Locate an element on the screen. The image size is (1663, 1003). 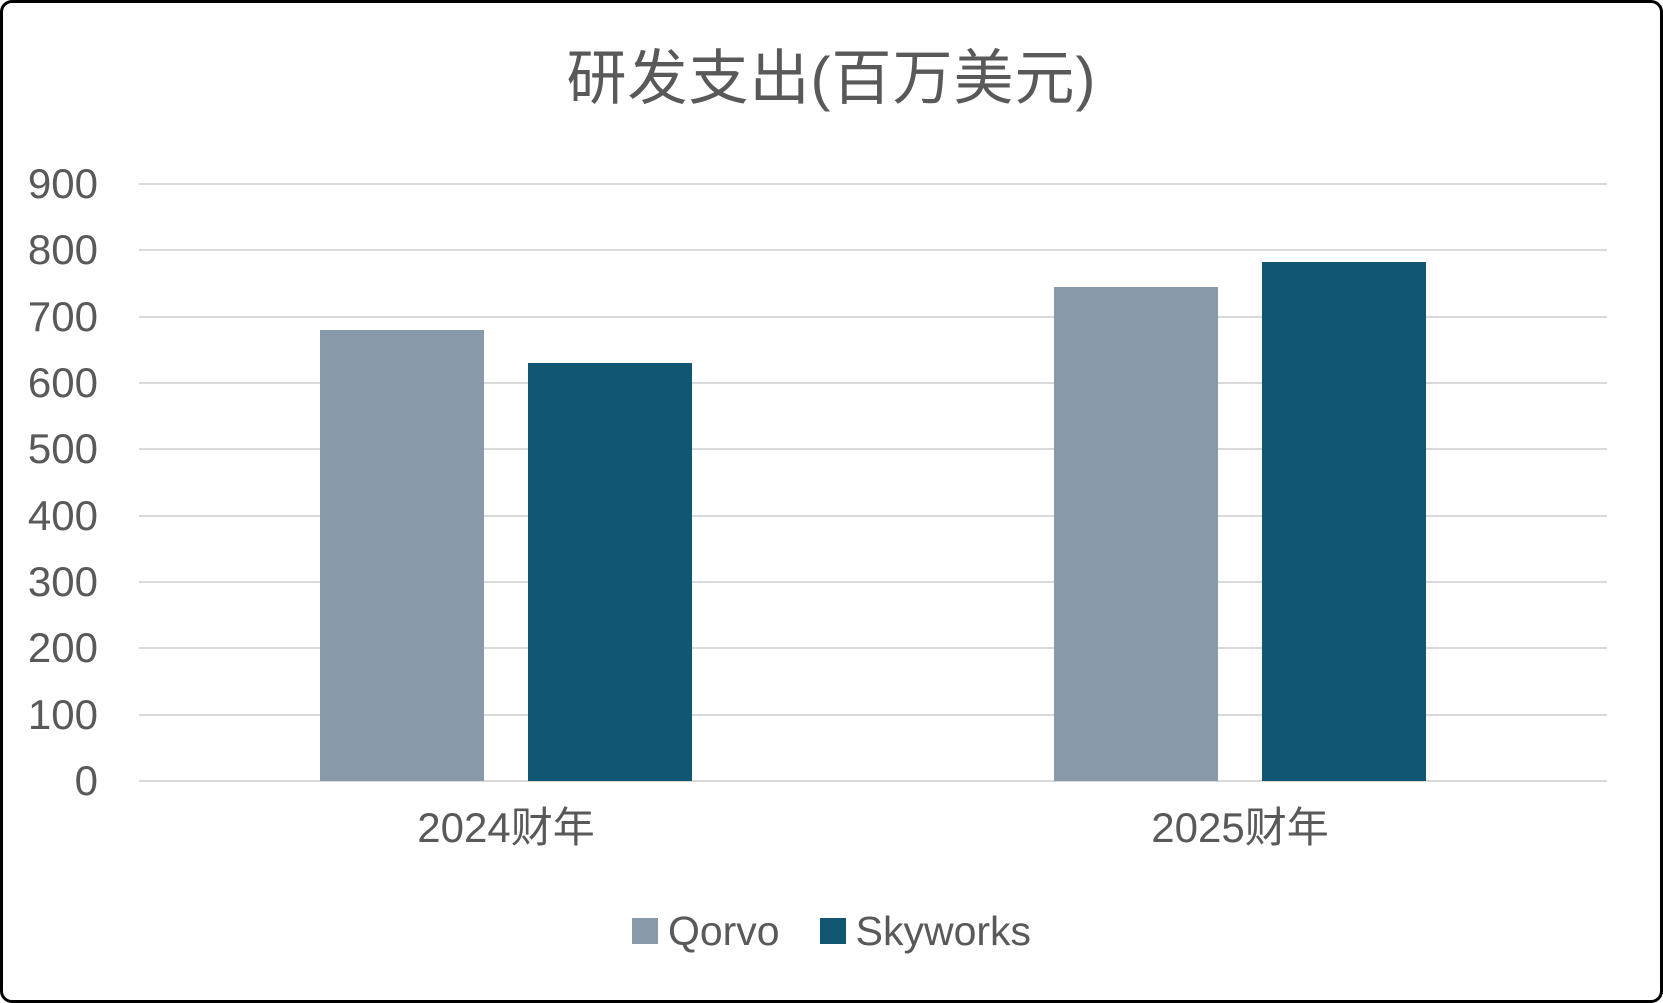
legend-swatch-skyworks is located at coordinates (832, 931).